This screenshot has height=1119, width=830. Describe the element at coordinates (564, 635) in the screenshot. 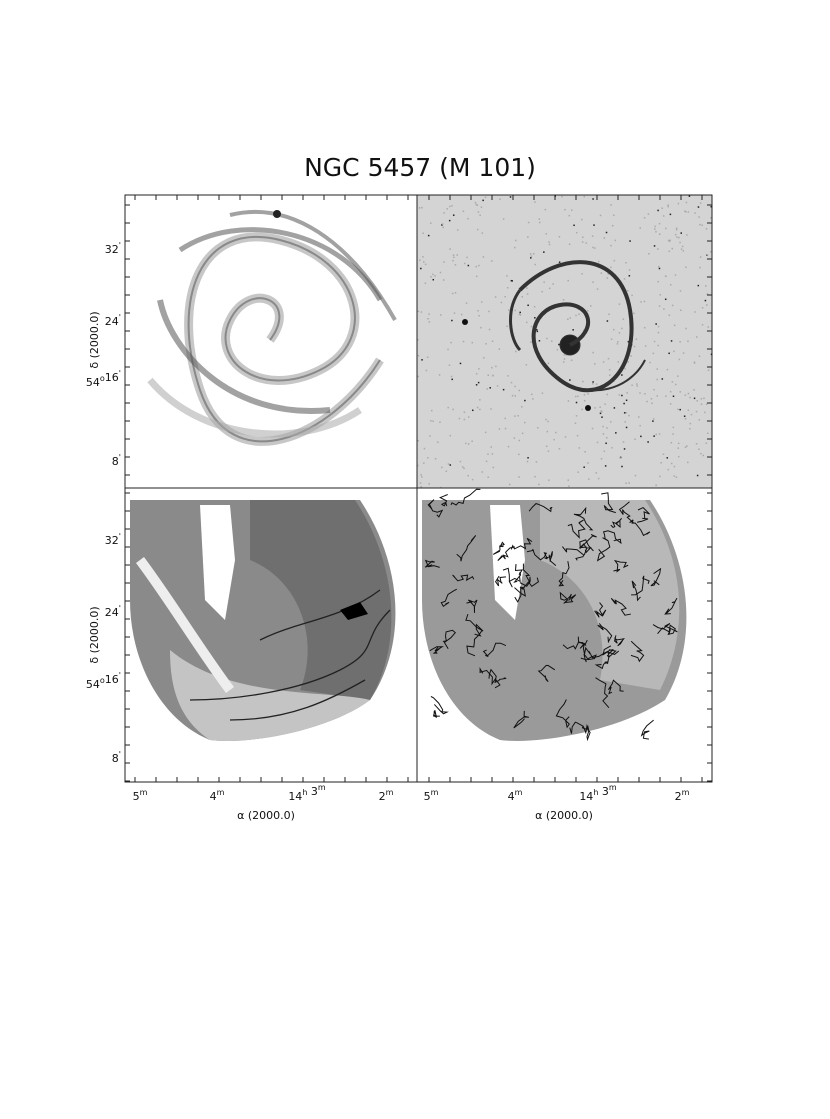

I see `panel-dispersion` at that location.